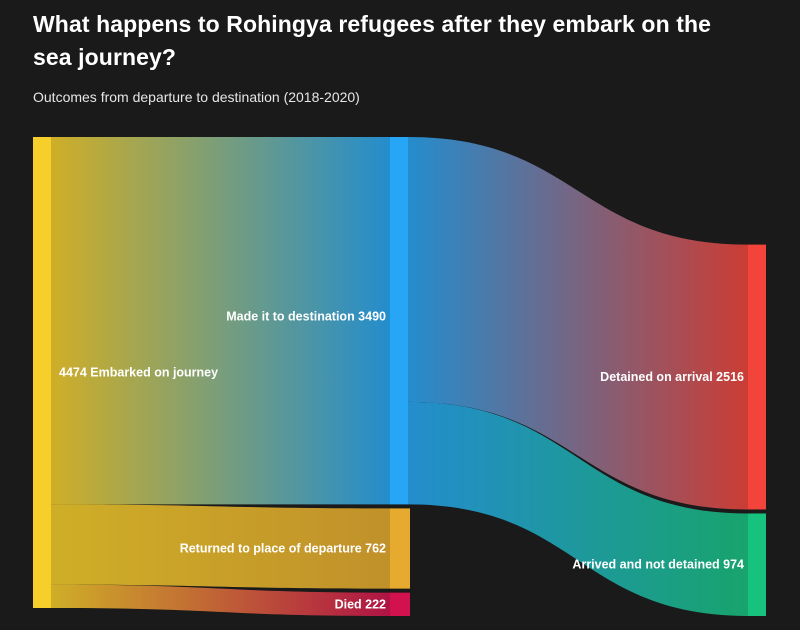  Describe the element at coordinates (400, 604) in the screenshot. I see `node-died` at that location.